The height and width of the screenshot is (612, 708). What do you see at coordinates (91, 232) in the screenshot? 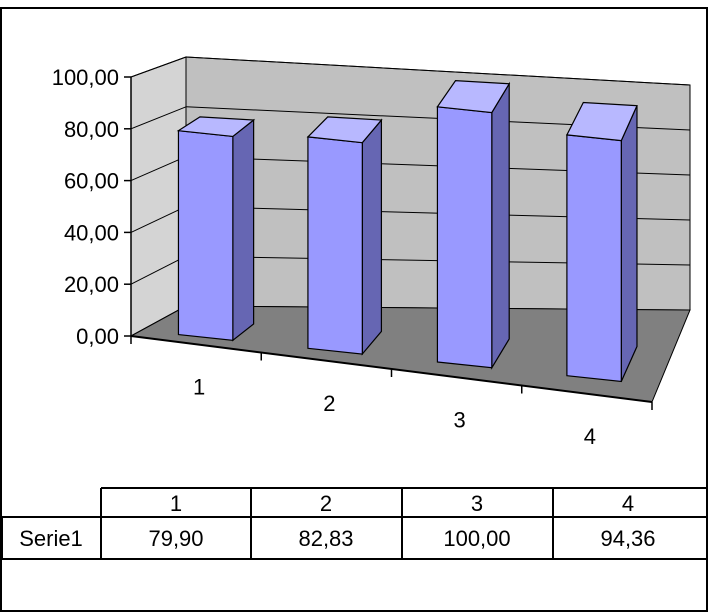
I see `y-tick-label: 40,00` at bounding box center [91, 232].